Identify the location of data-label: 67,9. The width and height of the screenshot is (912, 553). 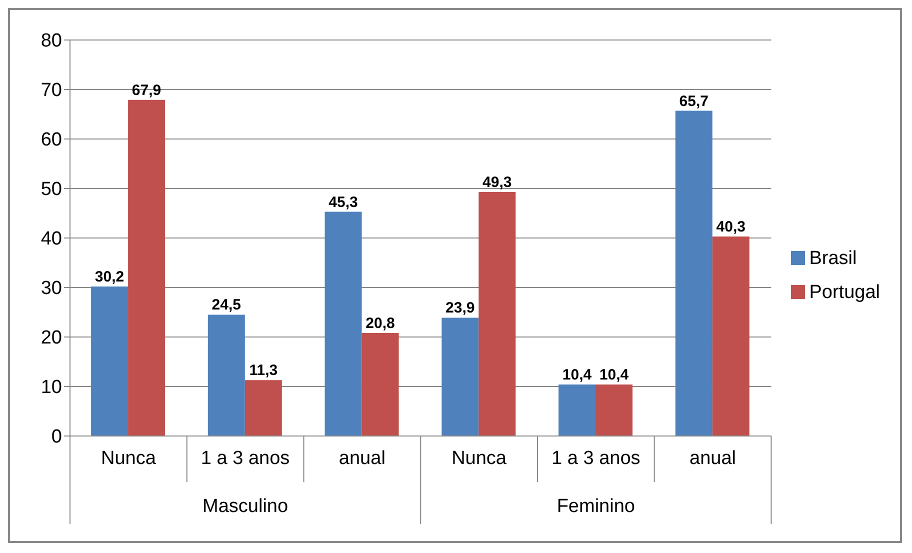
(147, 90).